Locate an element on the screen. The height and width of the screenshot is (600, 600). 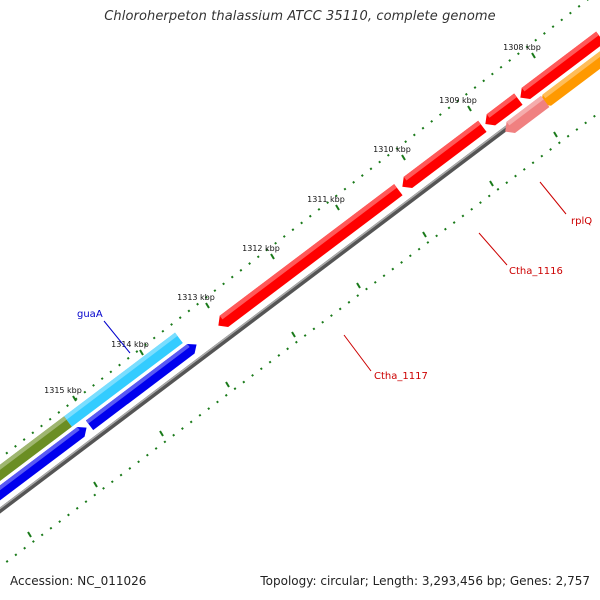
gene-label-ctha-1117: Ctha_1117 is located at coordinates (401, 376).